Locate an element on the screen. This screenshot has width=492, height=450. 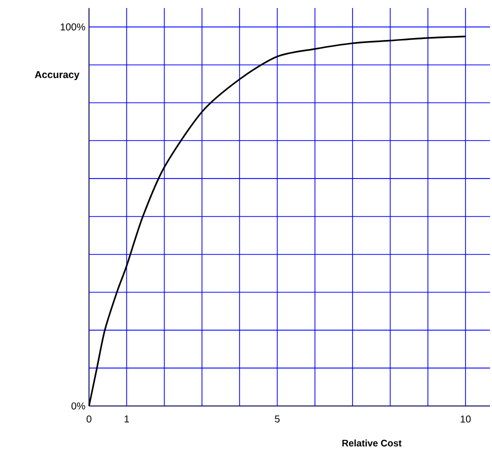
x-tick-label: 0 is located at coordinates (89, 419).